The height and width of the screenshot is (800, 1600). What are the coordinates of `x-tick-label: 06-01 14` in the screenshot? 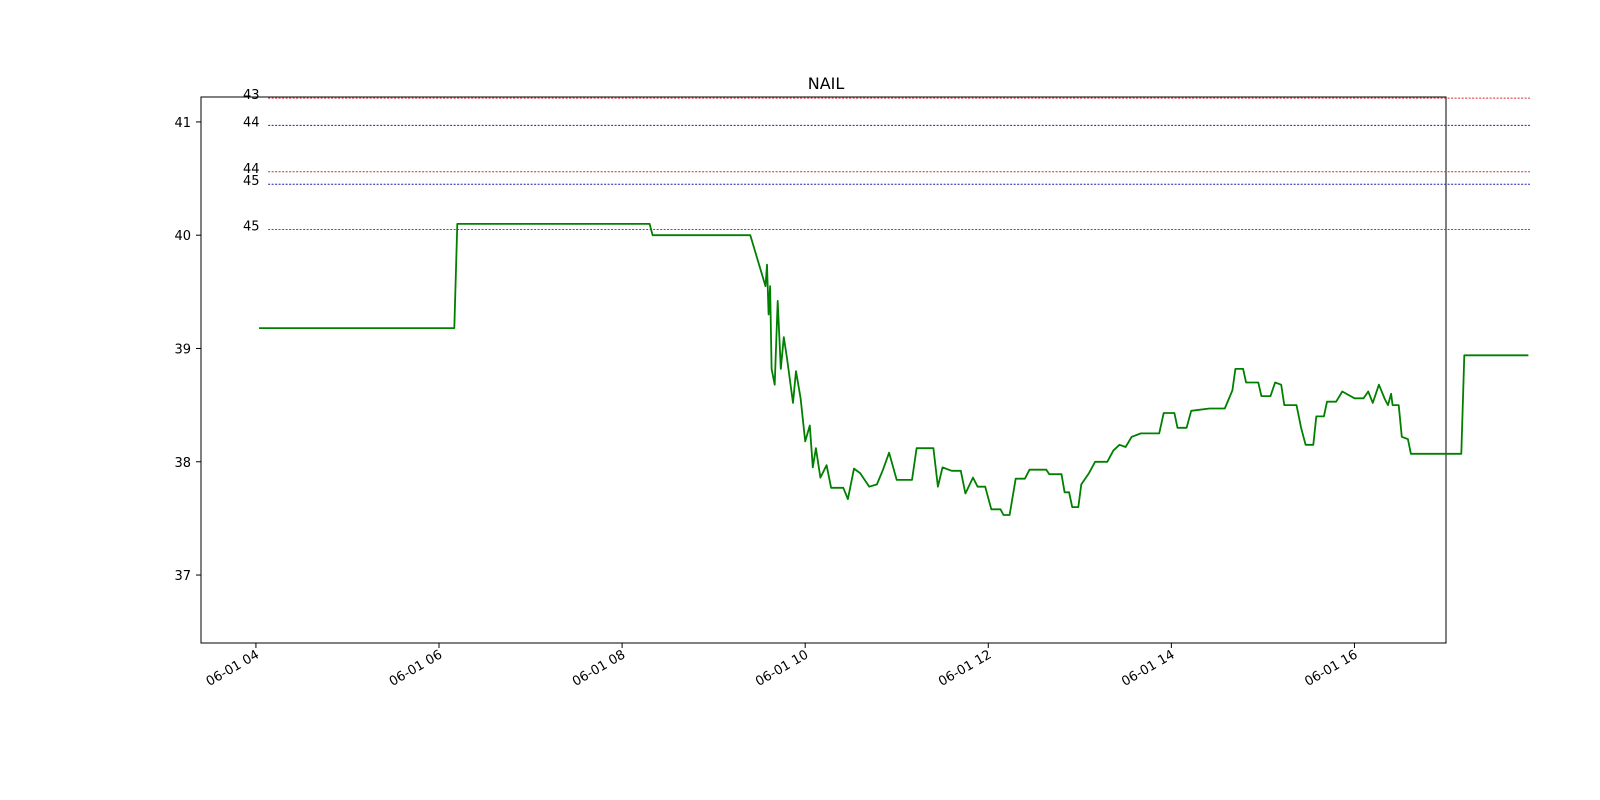 It's located at (1148, 668).